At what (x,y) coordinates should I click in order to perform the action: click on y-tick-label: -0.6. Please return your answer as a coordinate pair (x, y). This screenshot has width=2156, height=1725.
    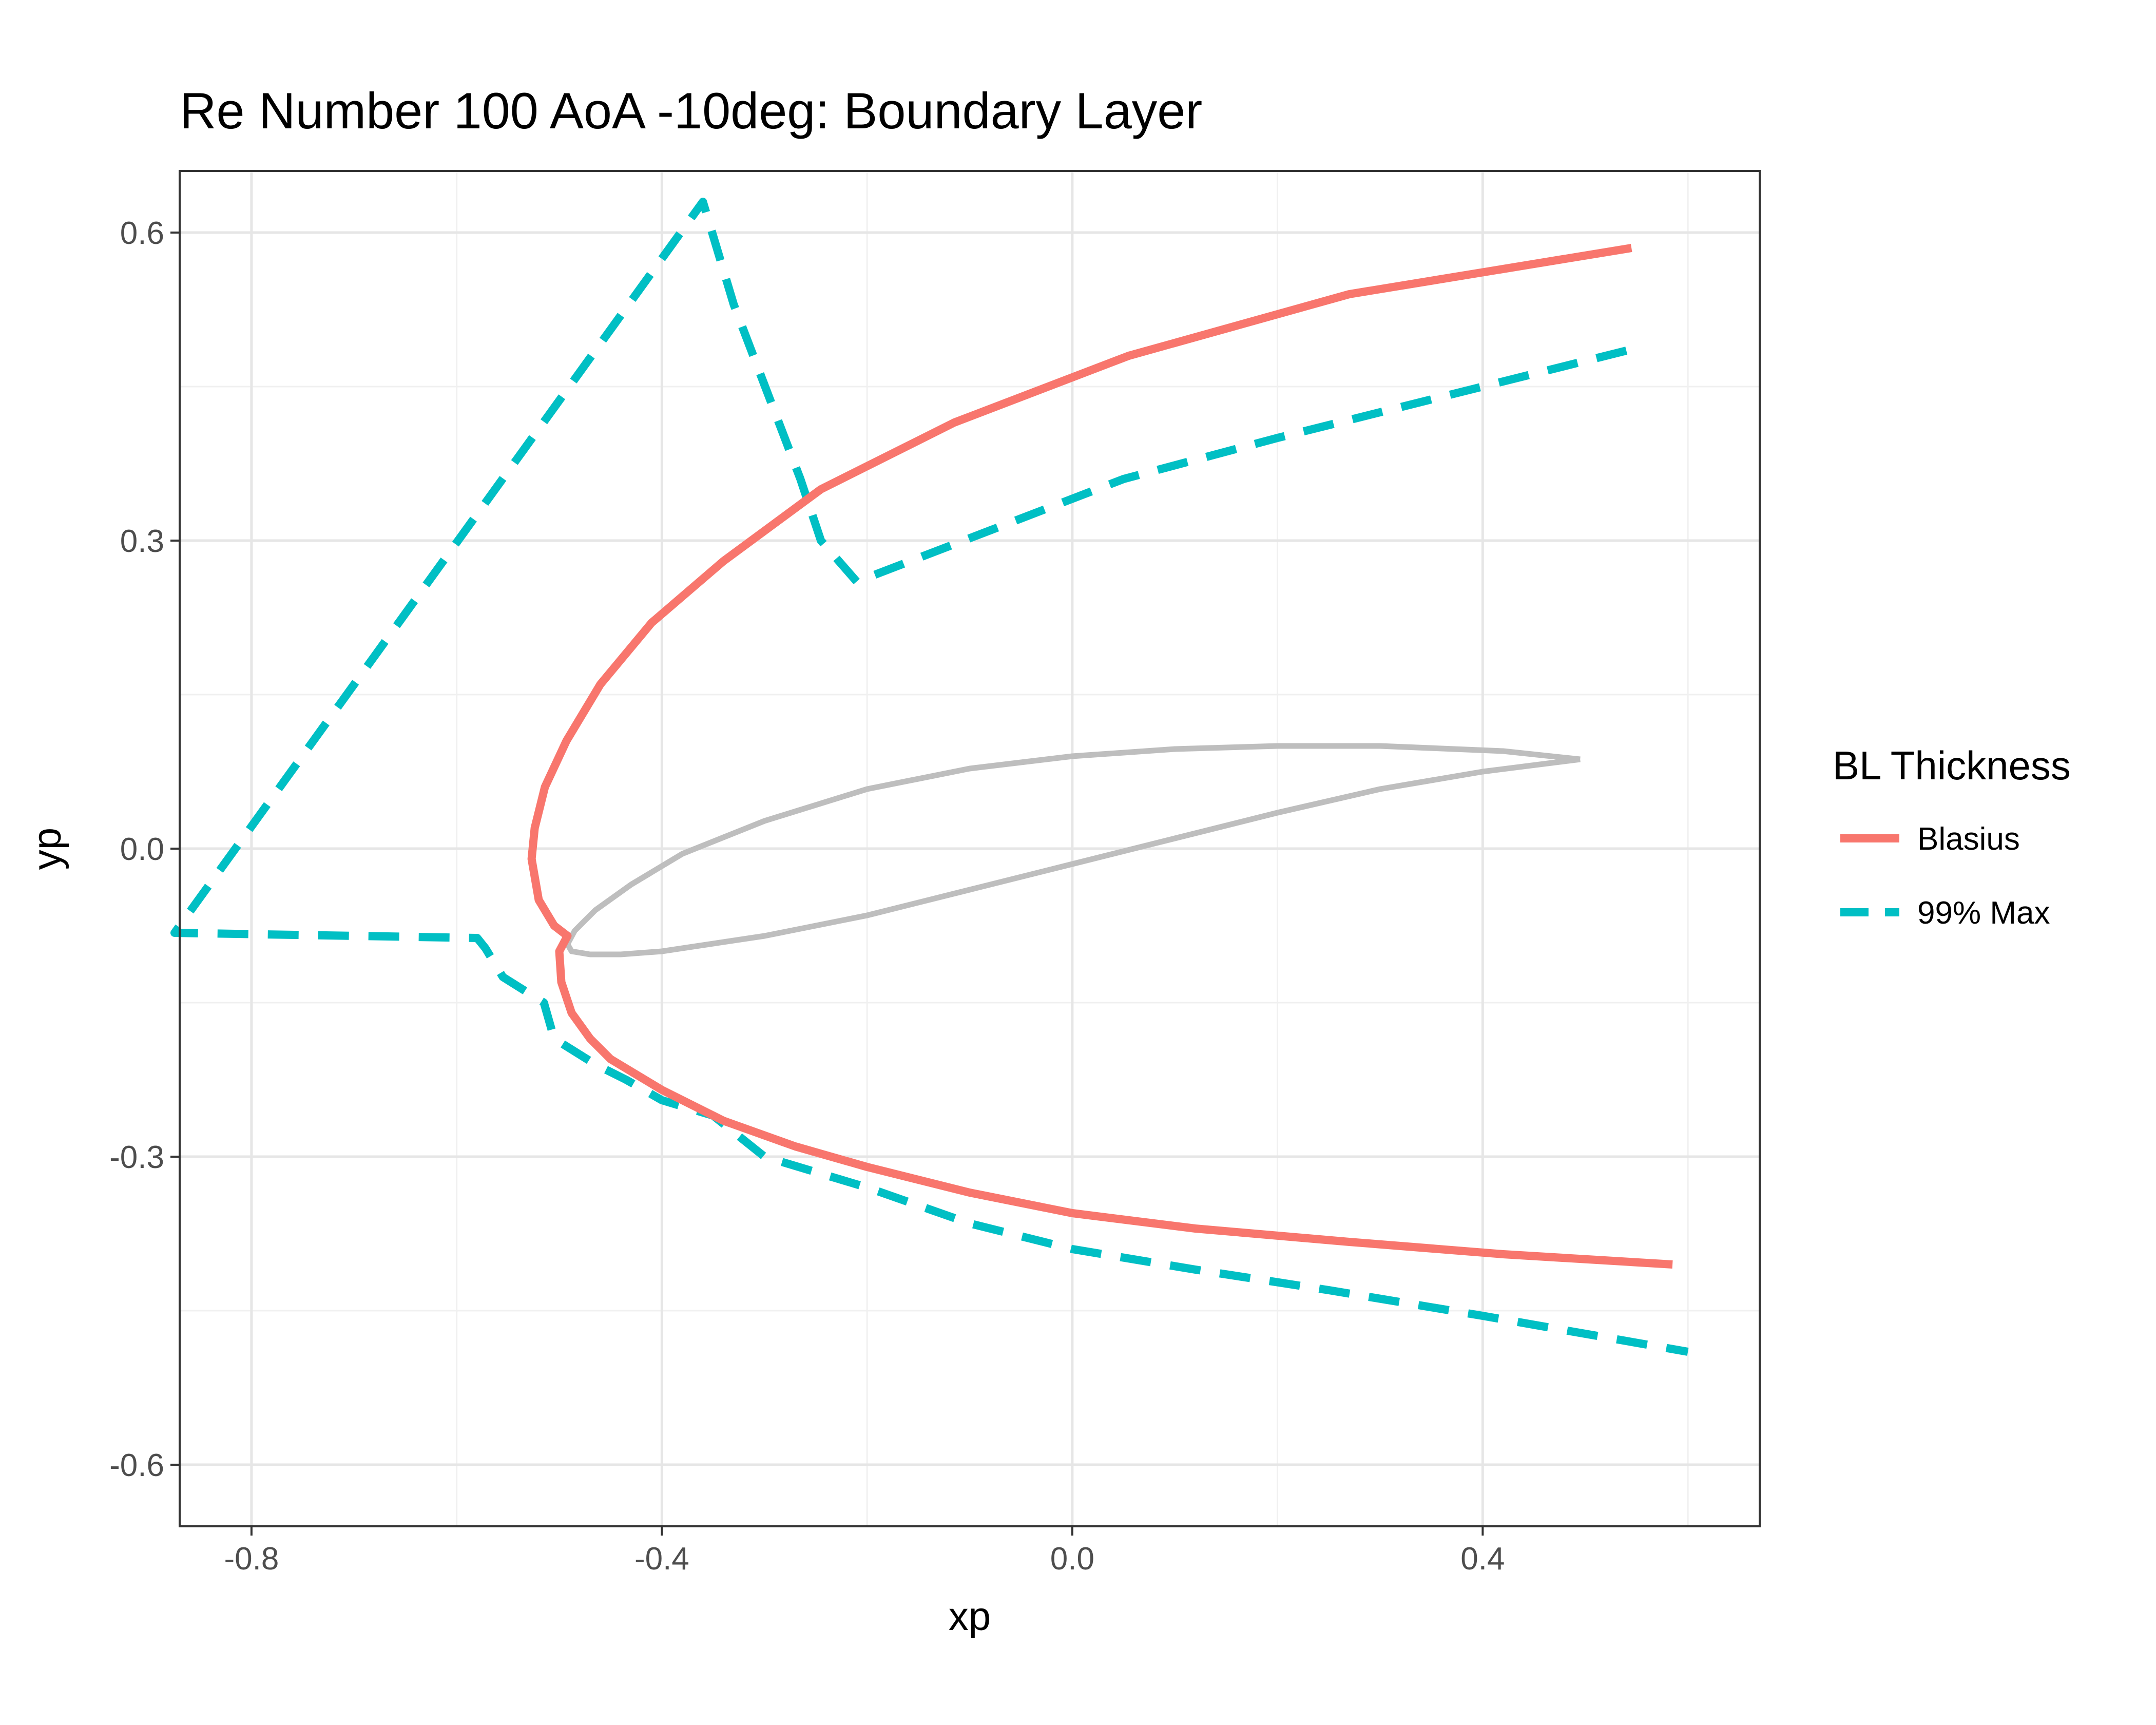
    Looking at the image, I should click on (136, 1465).